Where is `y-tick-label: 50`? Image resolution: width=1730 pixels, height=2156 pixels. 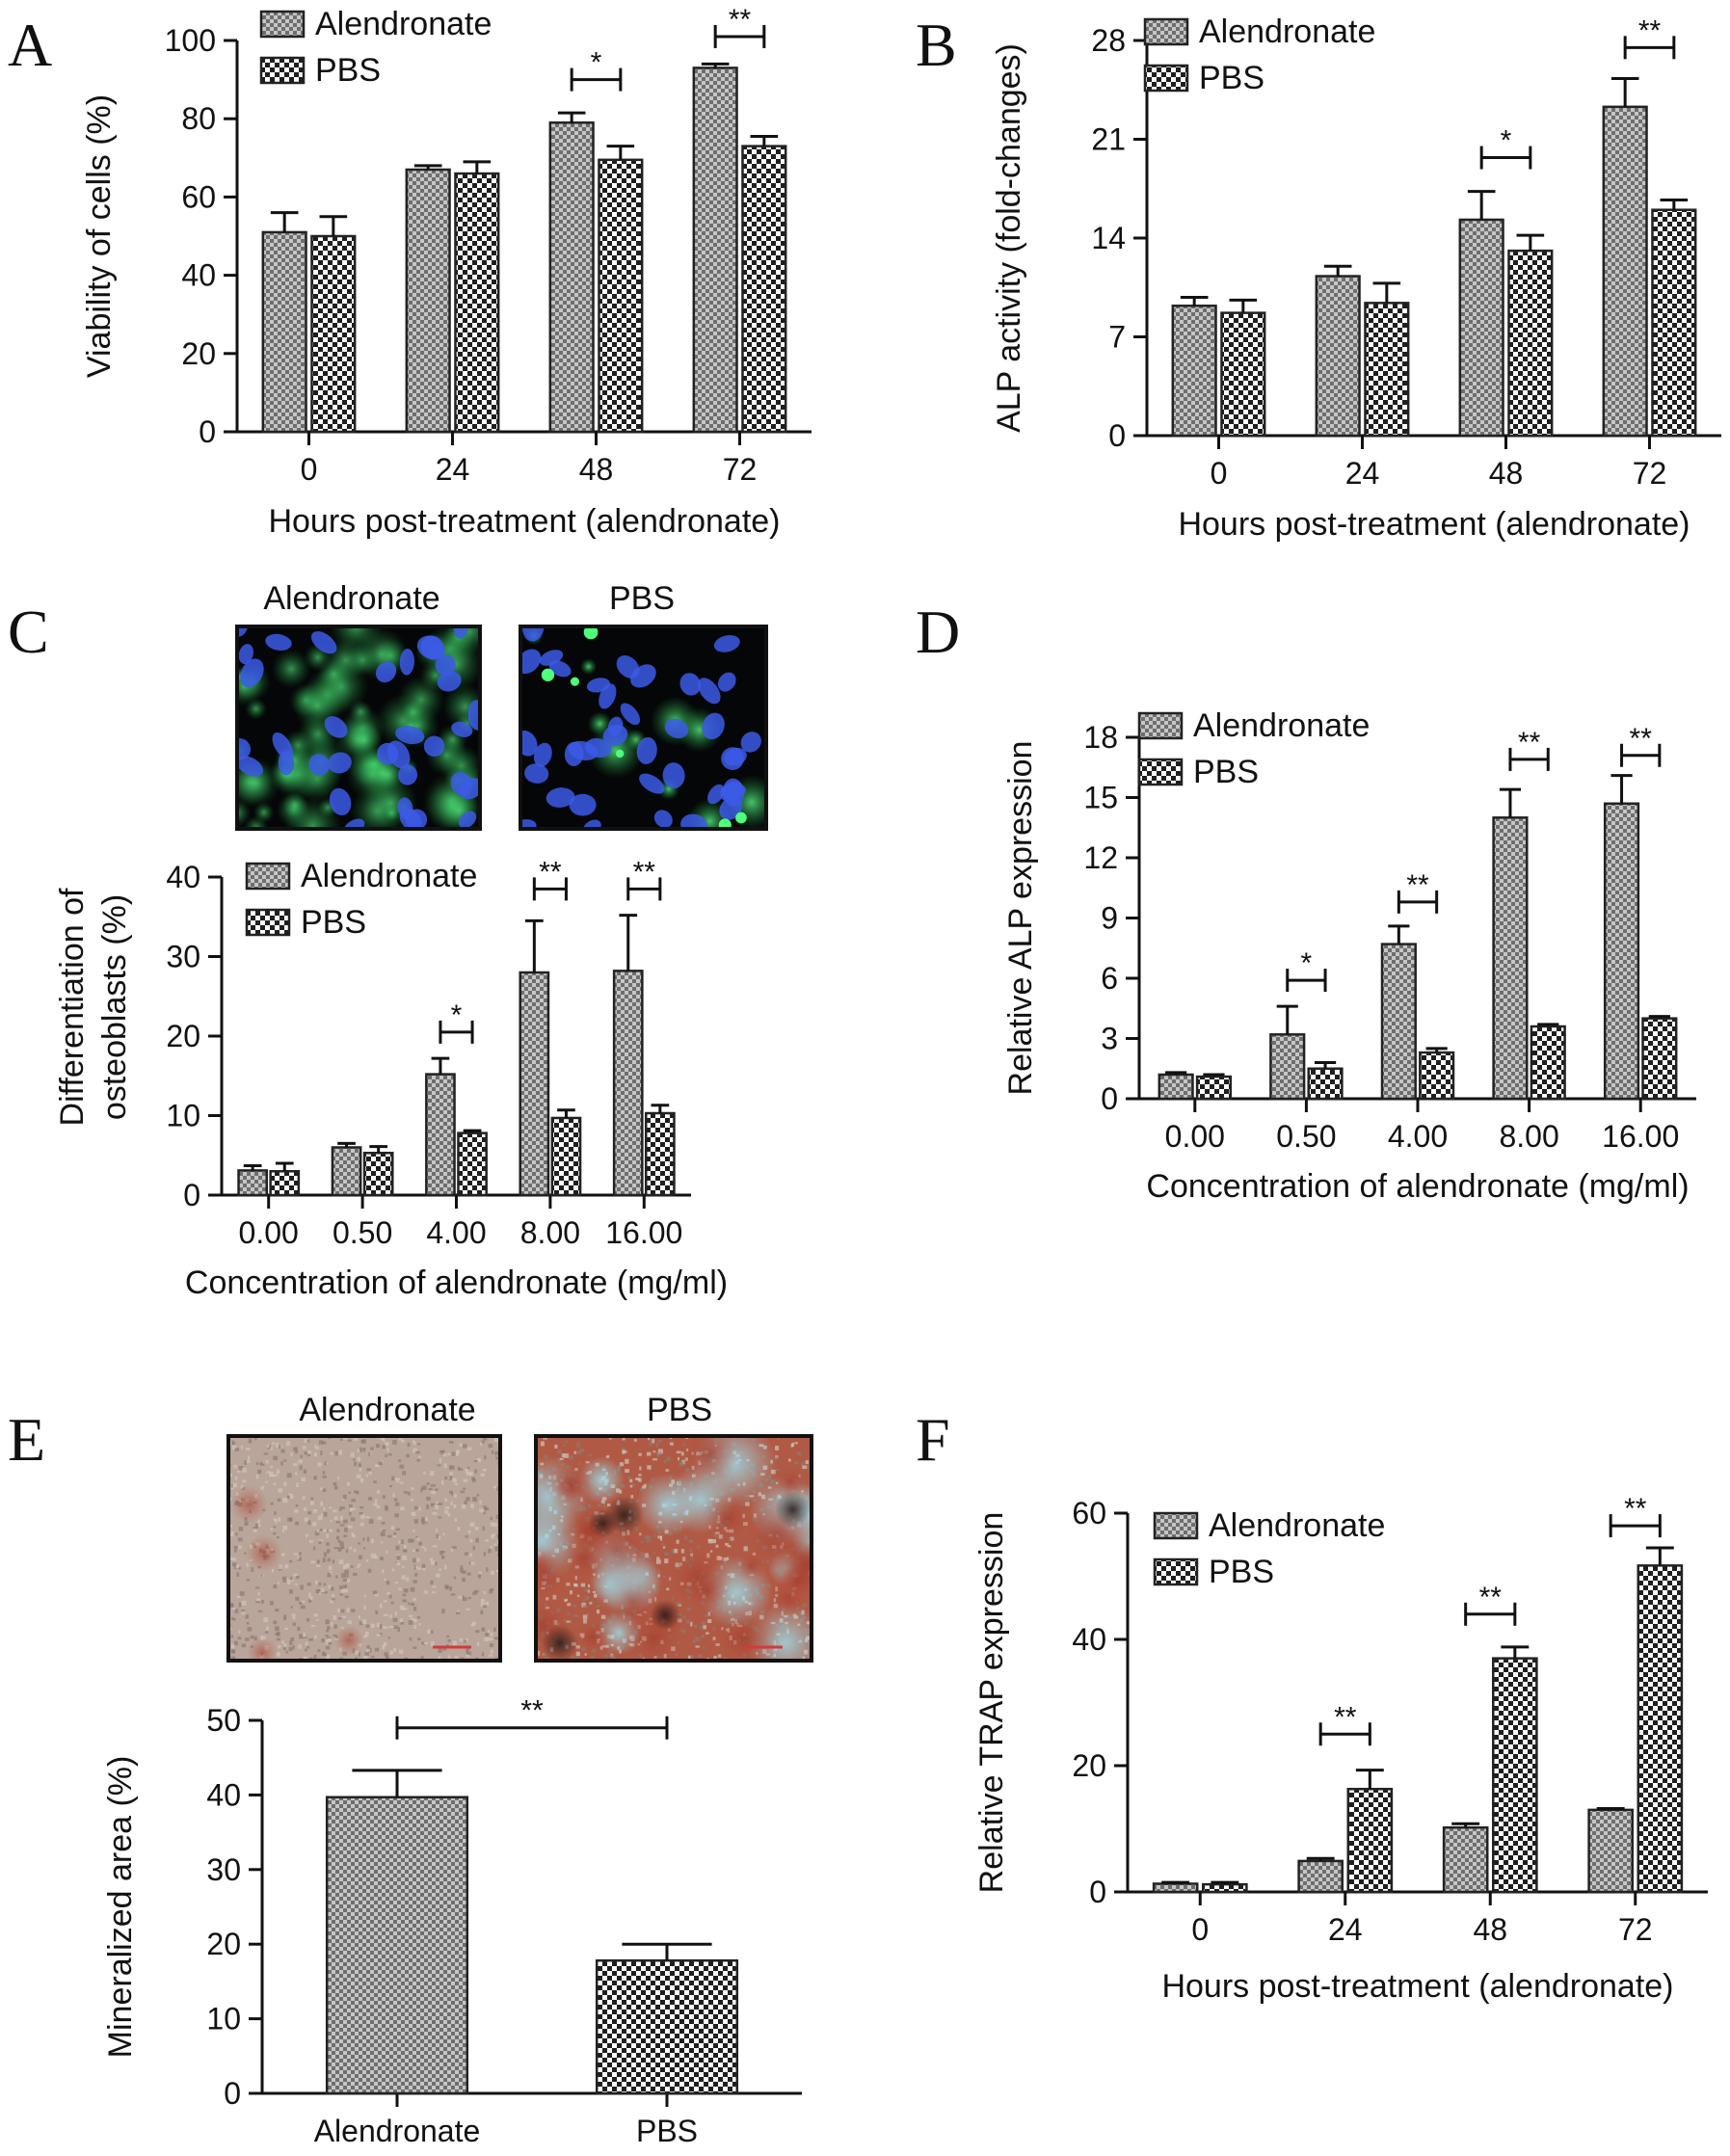
y-tick-label: 50 is located at coordinates (223, 1720).